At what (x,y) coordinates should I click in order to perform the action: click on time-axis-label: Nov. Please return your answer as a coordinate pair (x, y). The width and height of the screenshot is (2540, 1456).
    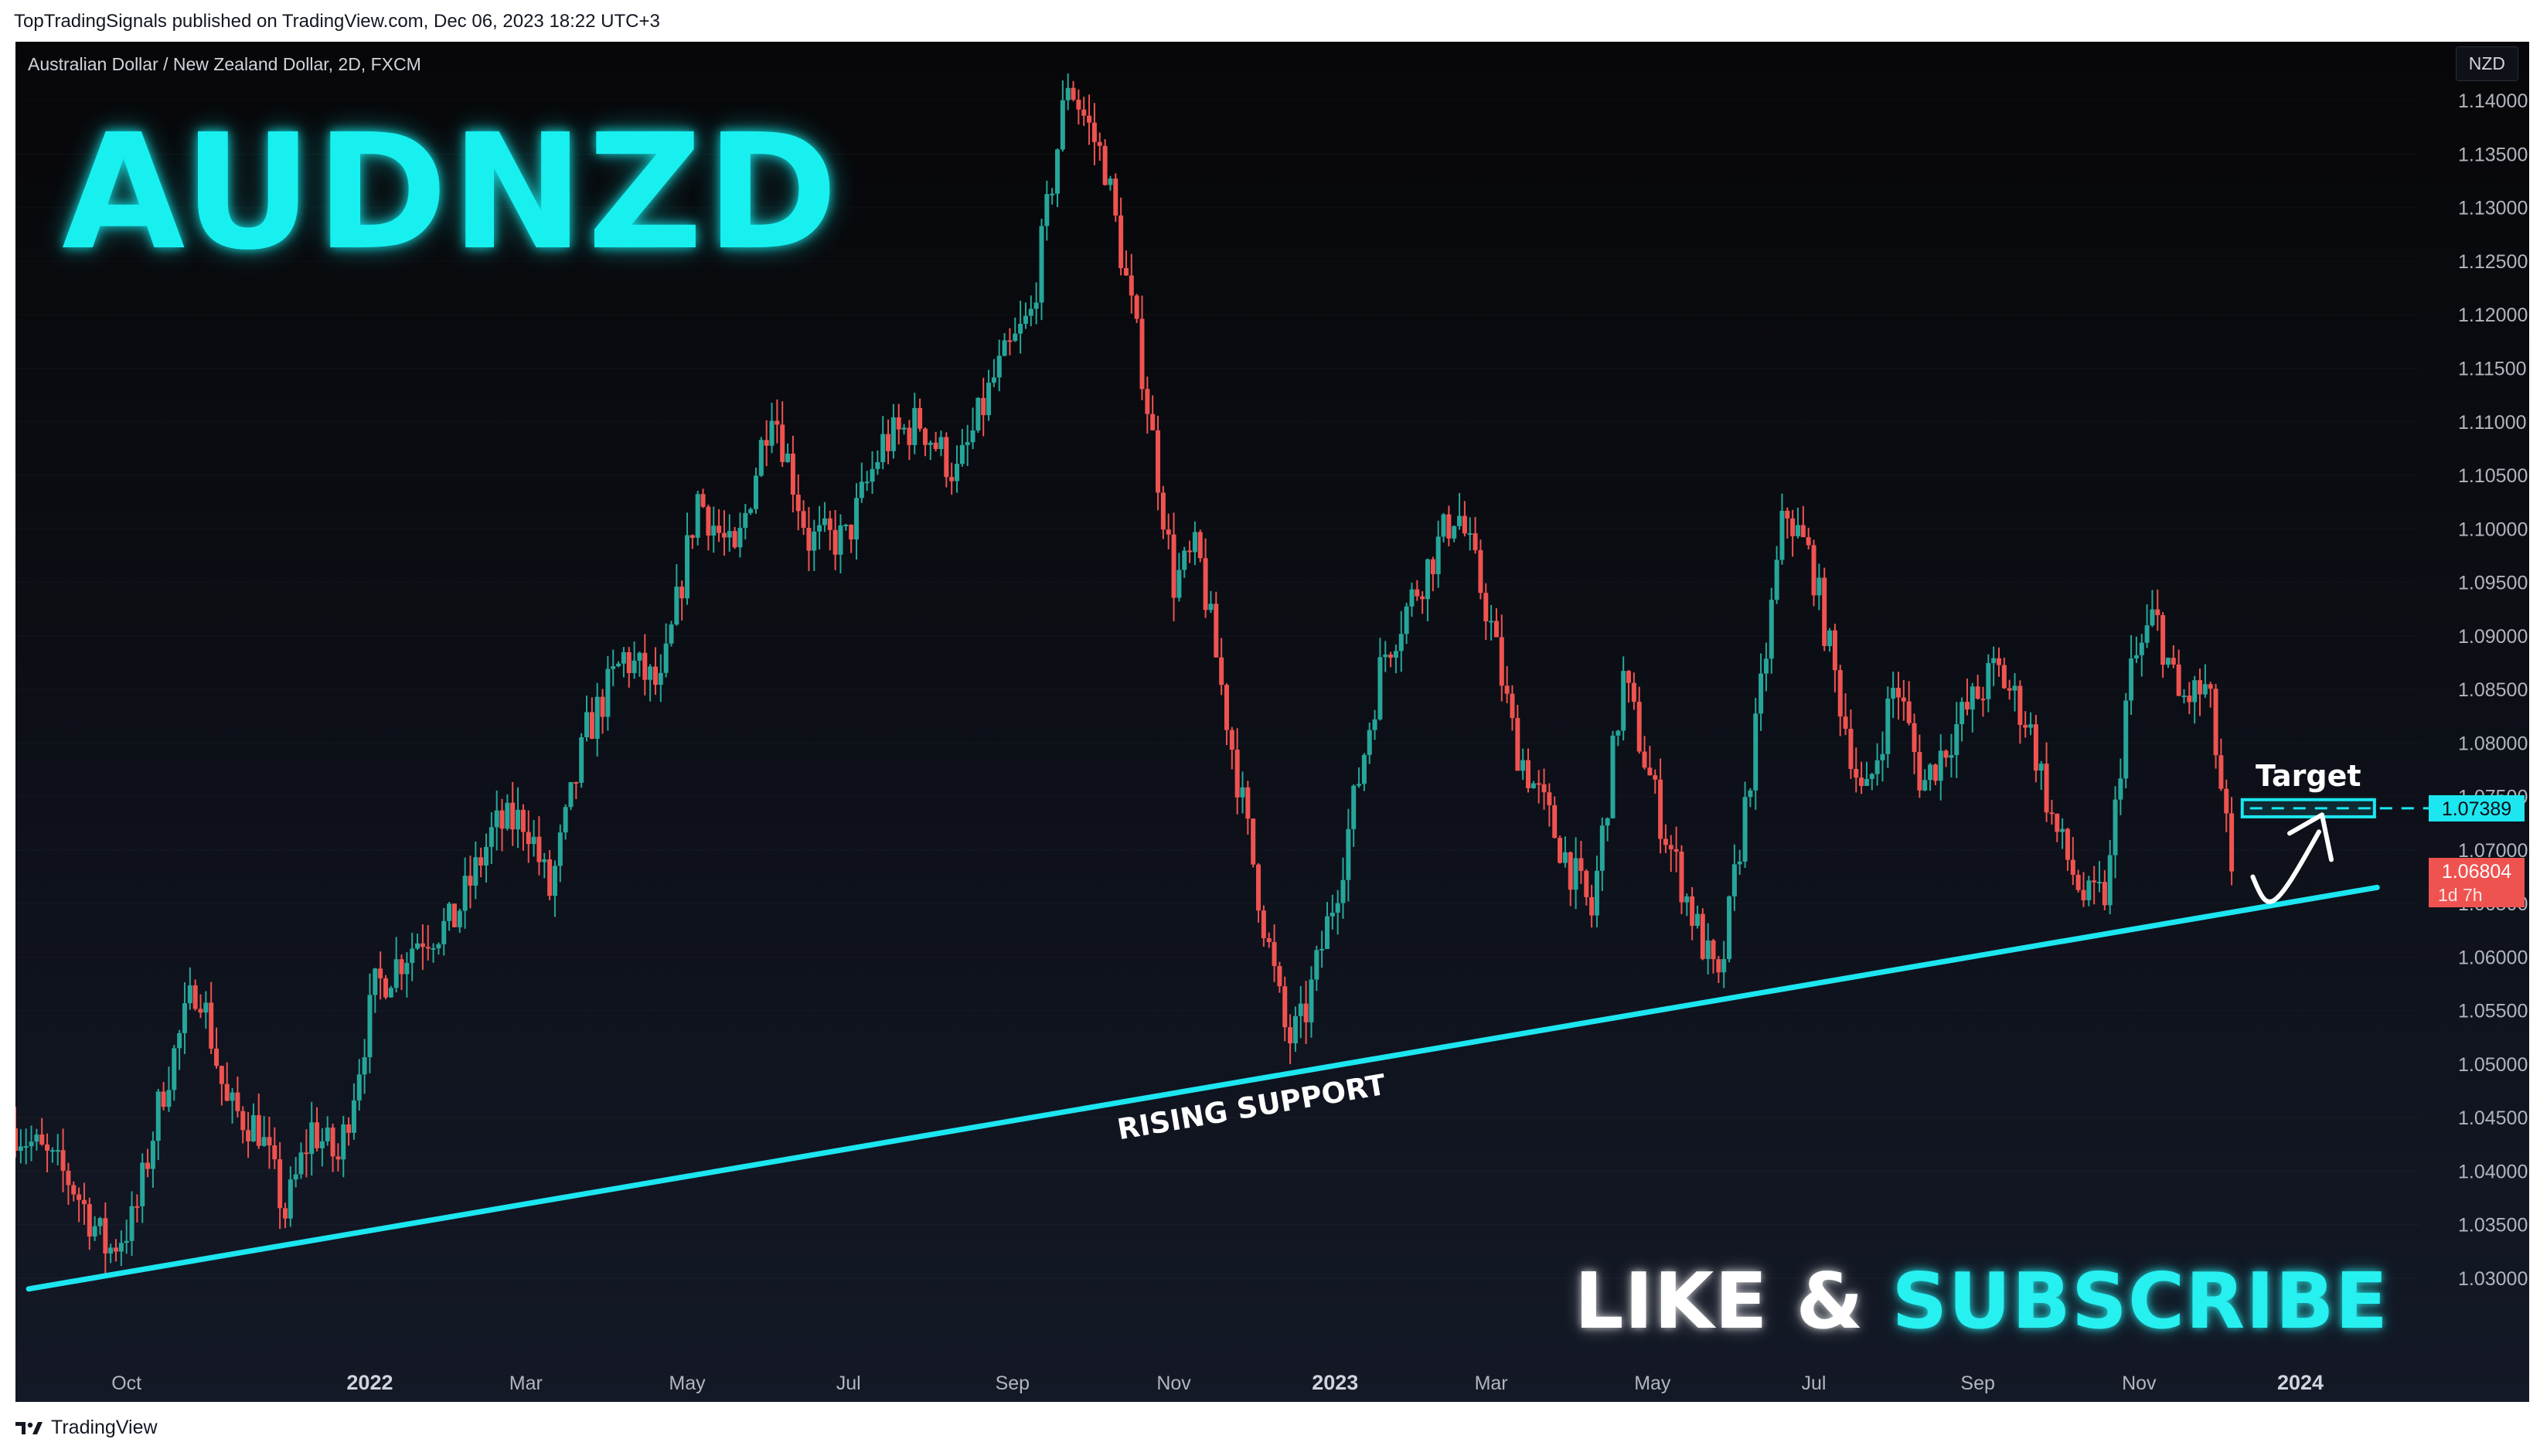
    Looking at the image, I should click on (2140, 1383).